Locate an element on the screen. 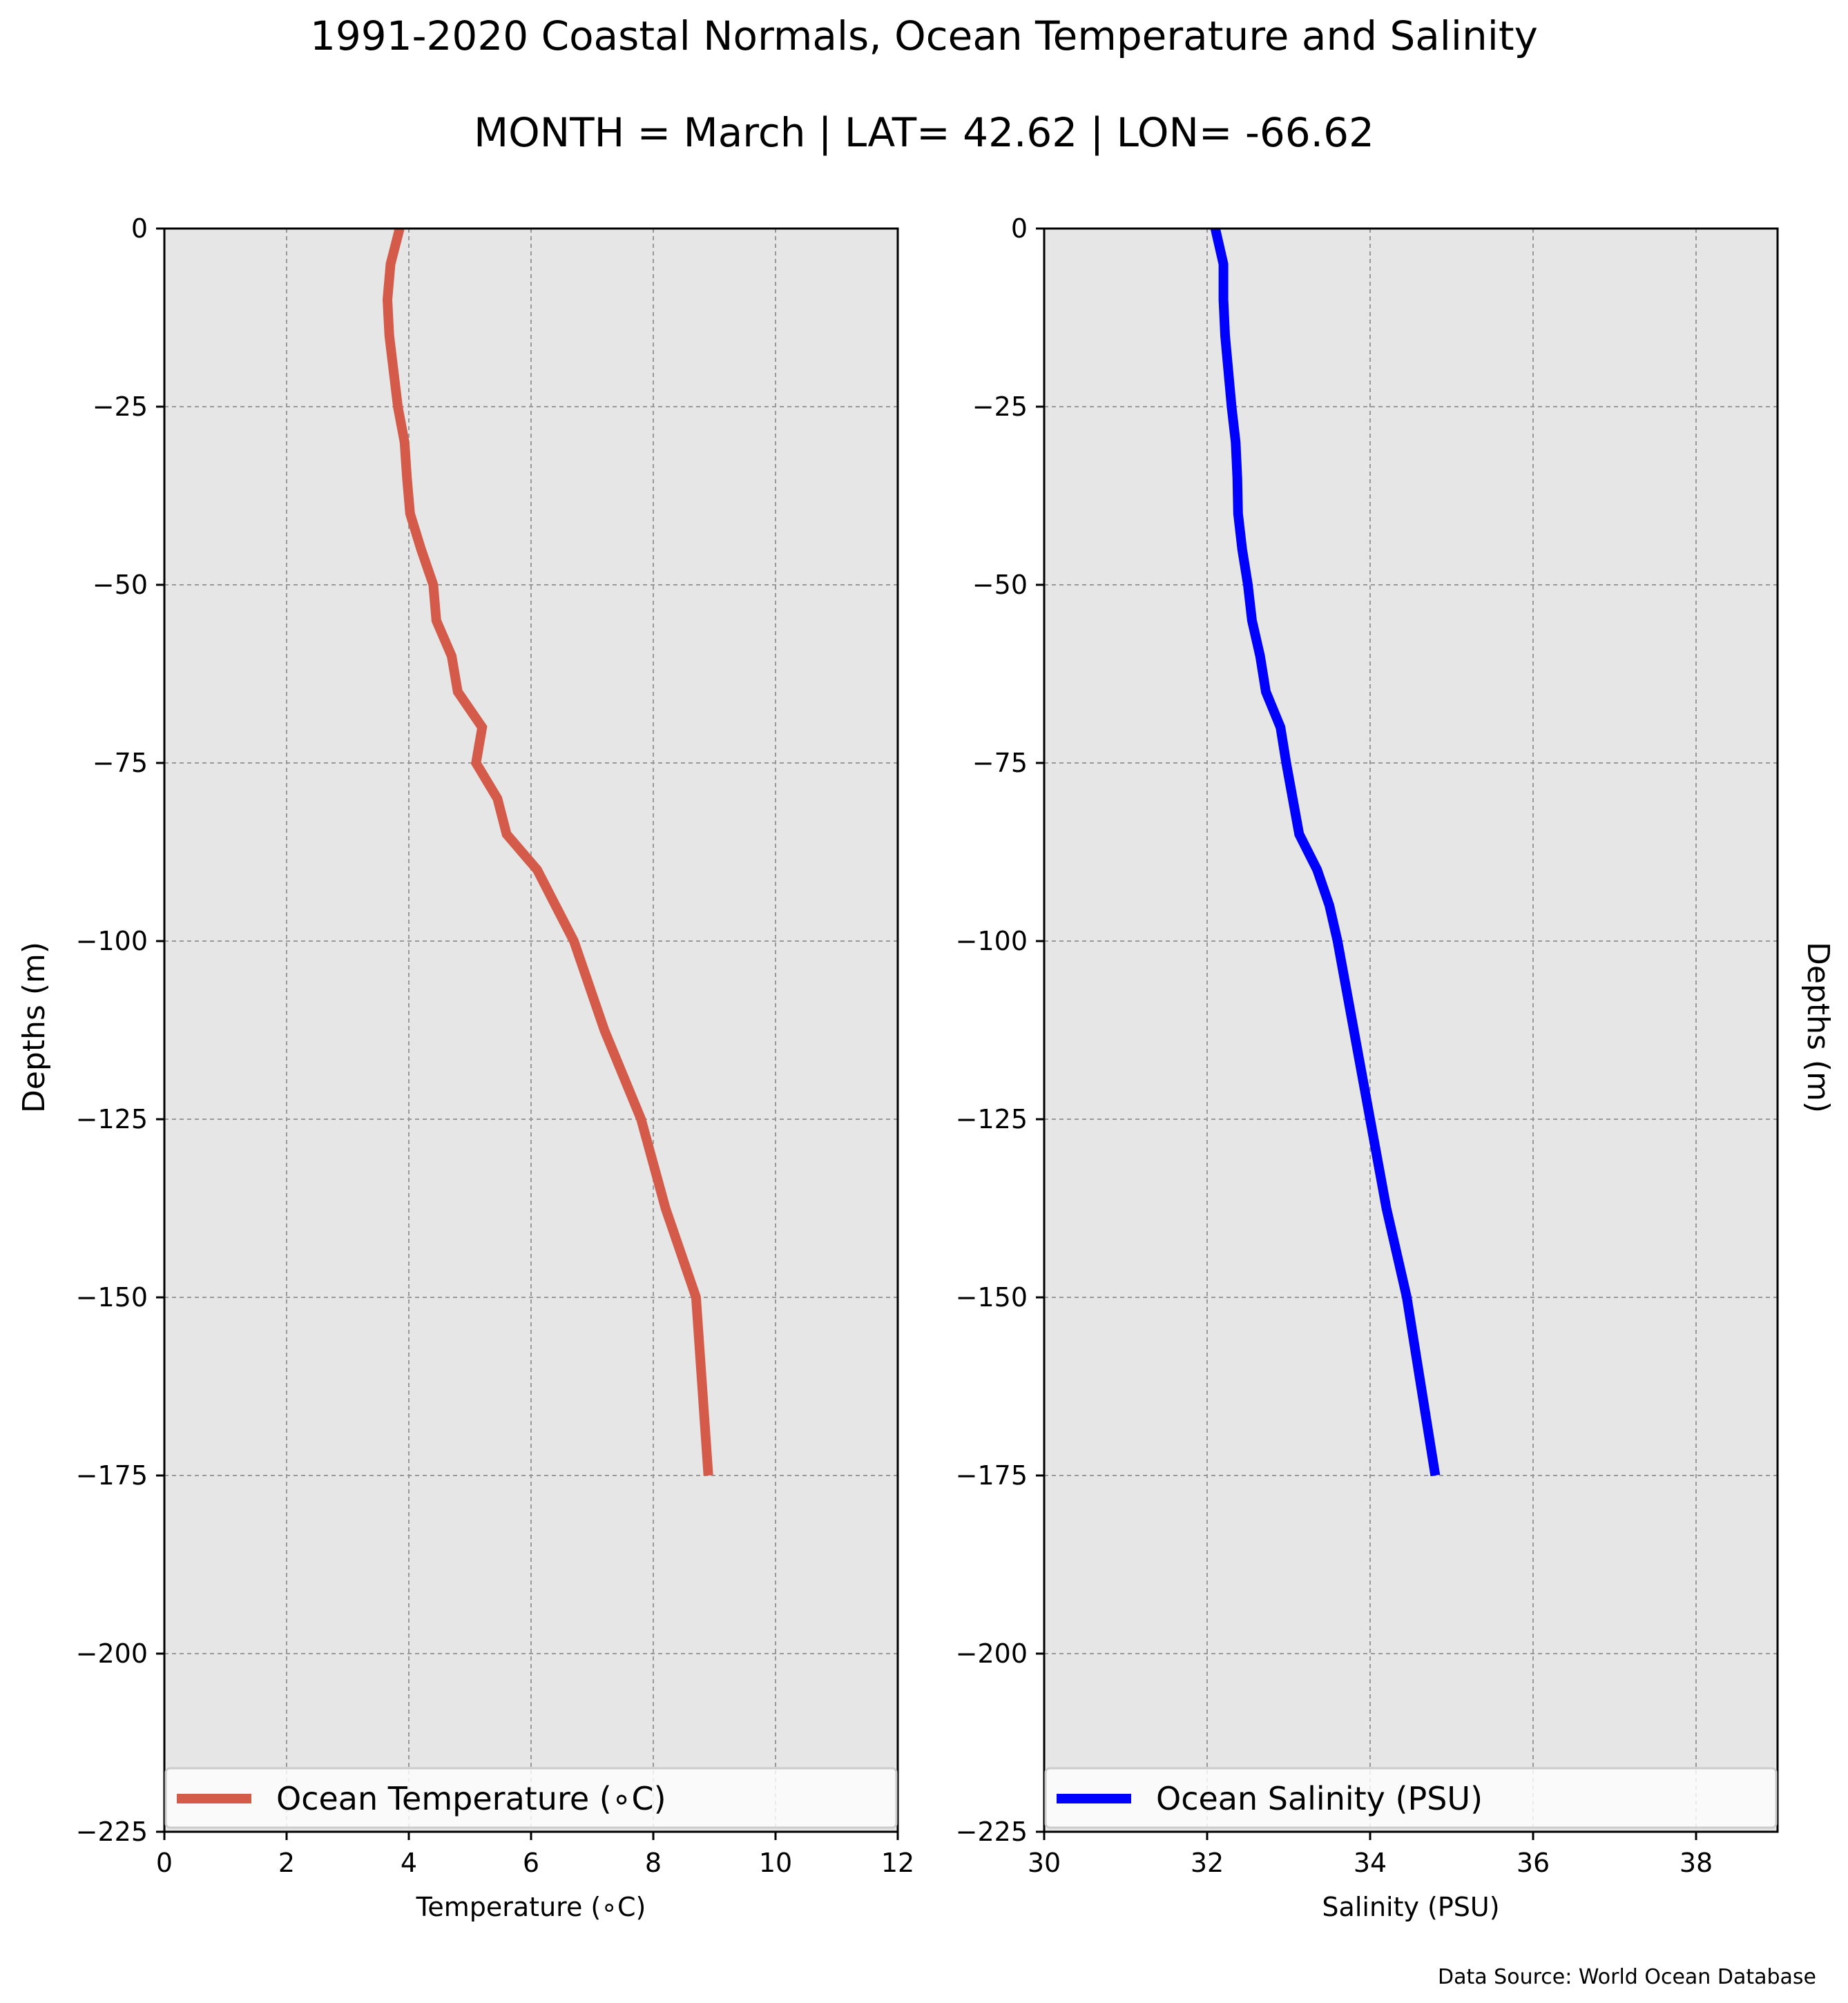  x-axis-label: Temperature (∘C) is located at coordinates (531, 1907).